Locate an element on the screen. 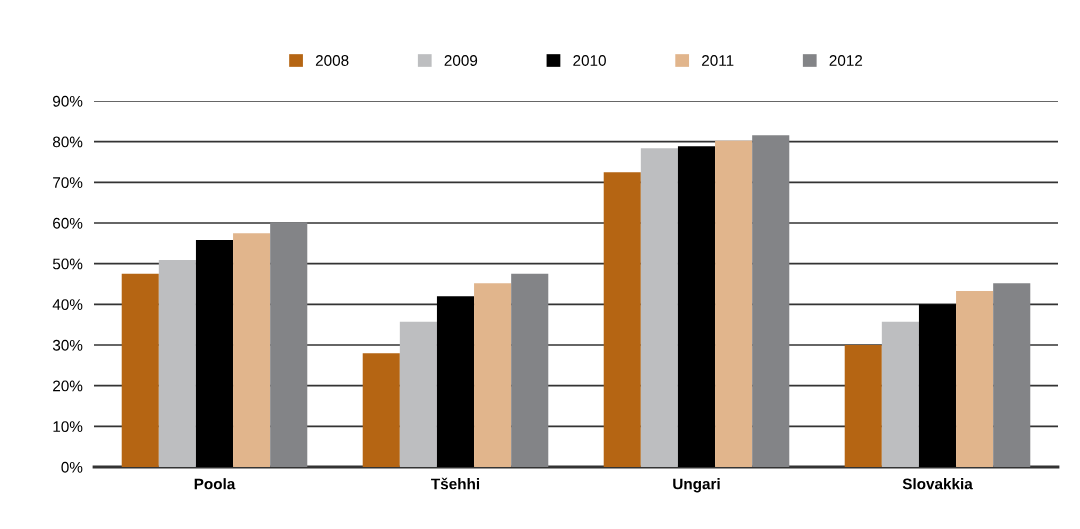  legend-label: 2012 is located at coordinates (846, 60).